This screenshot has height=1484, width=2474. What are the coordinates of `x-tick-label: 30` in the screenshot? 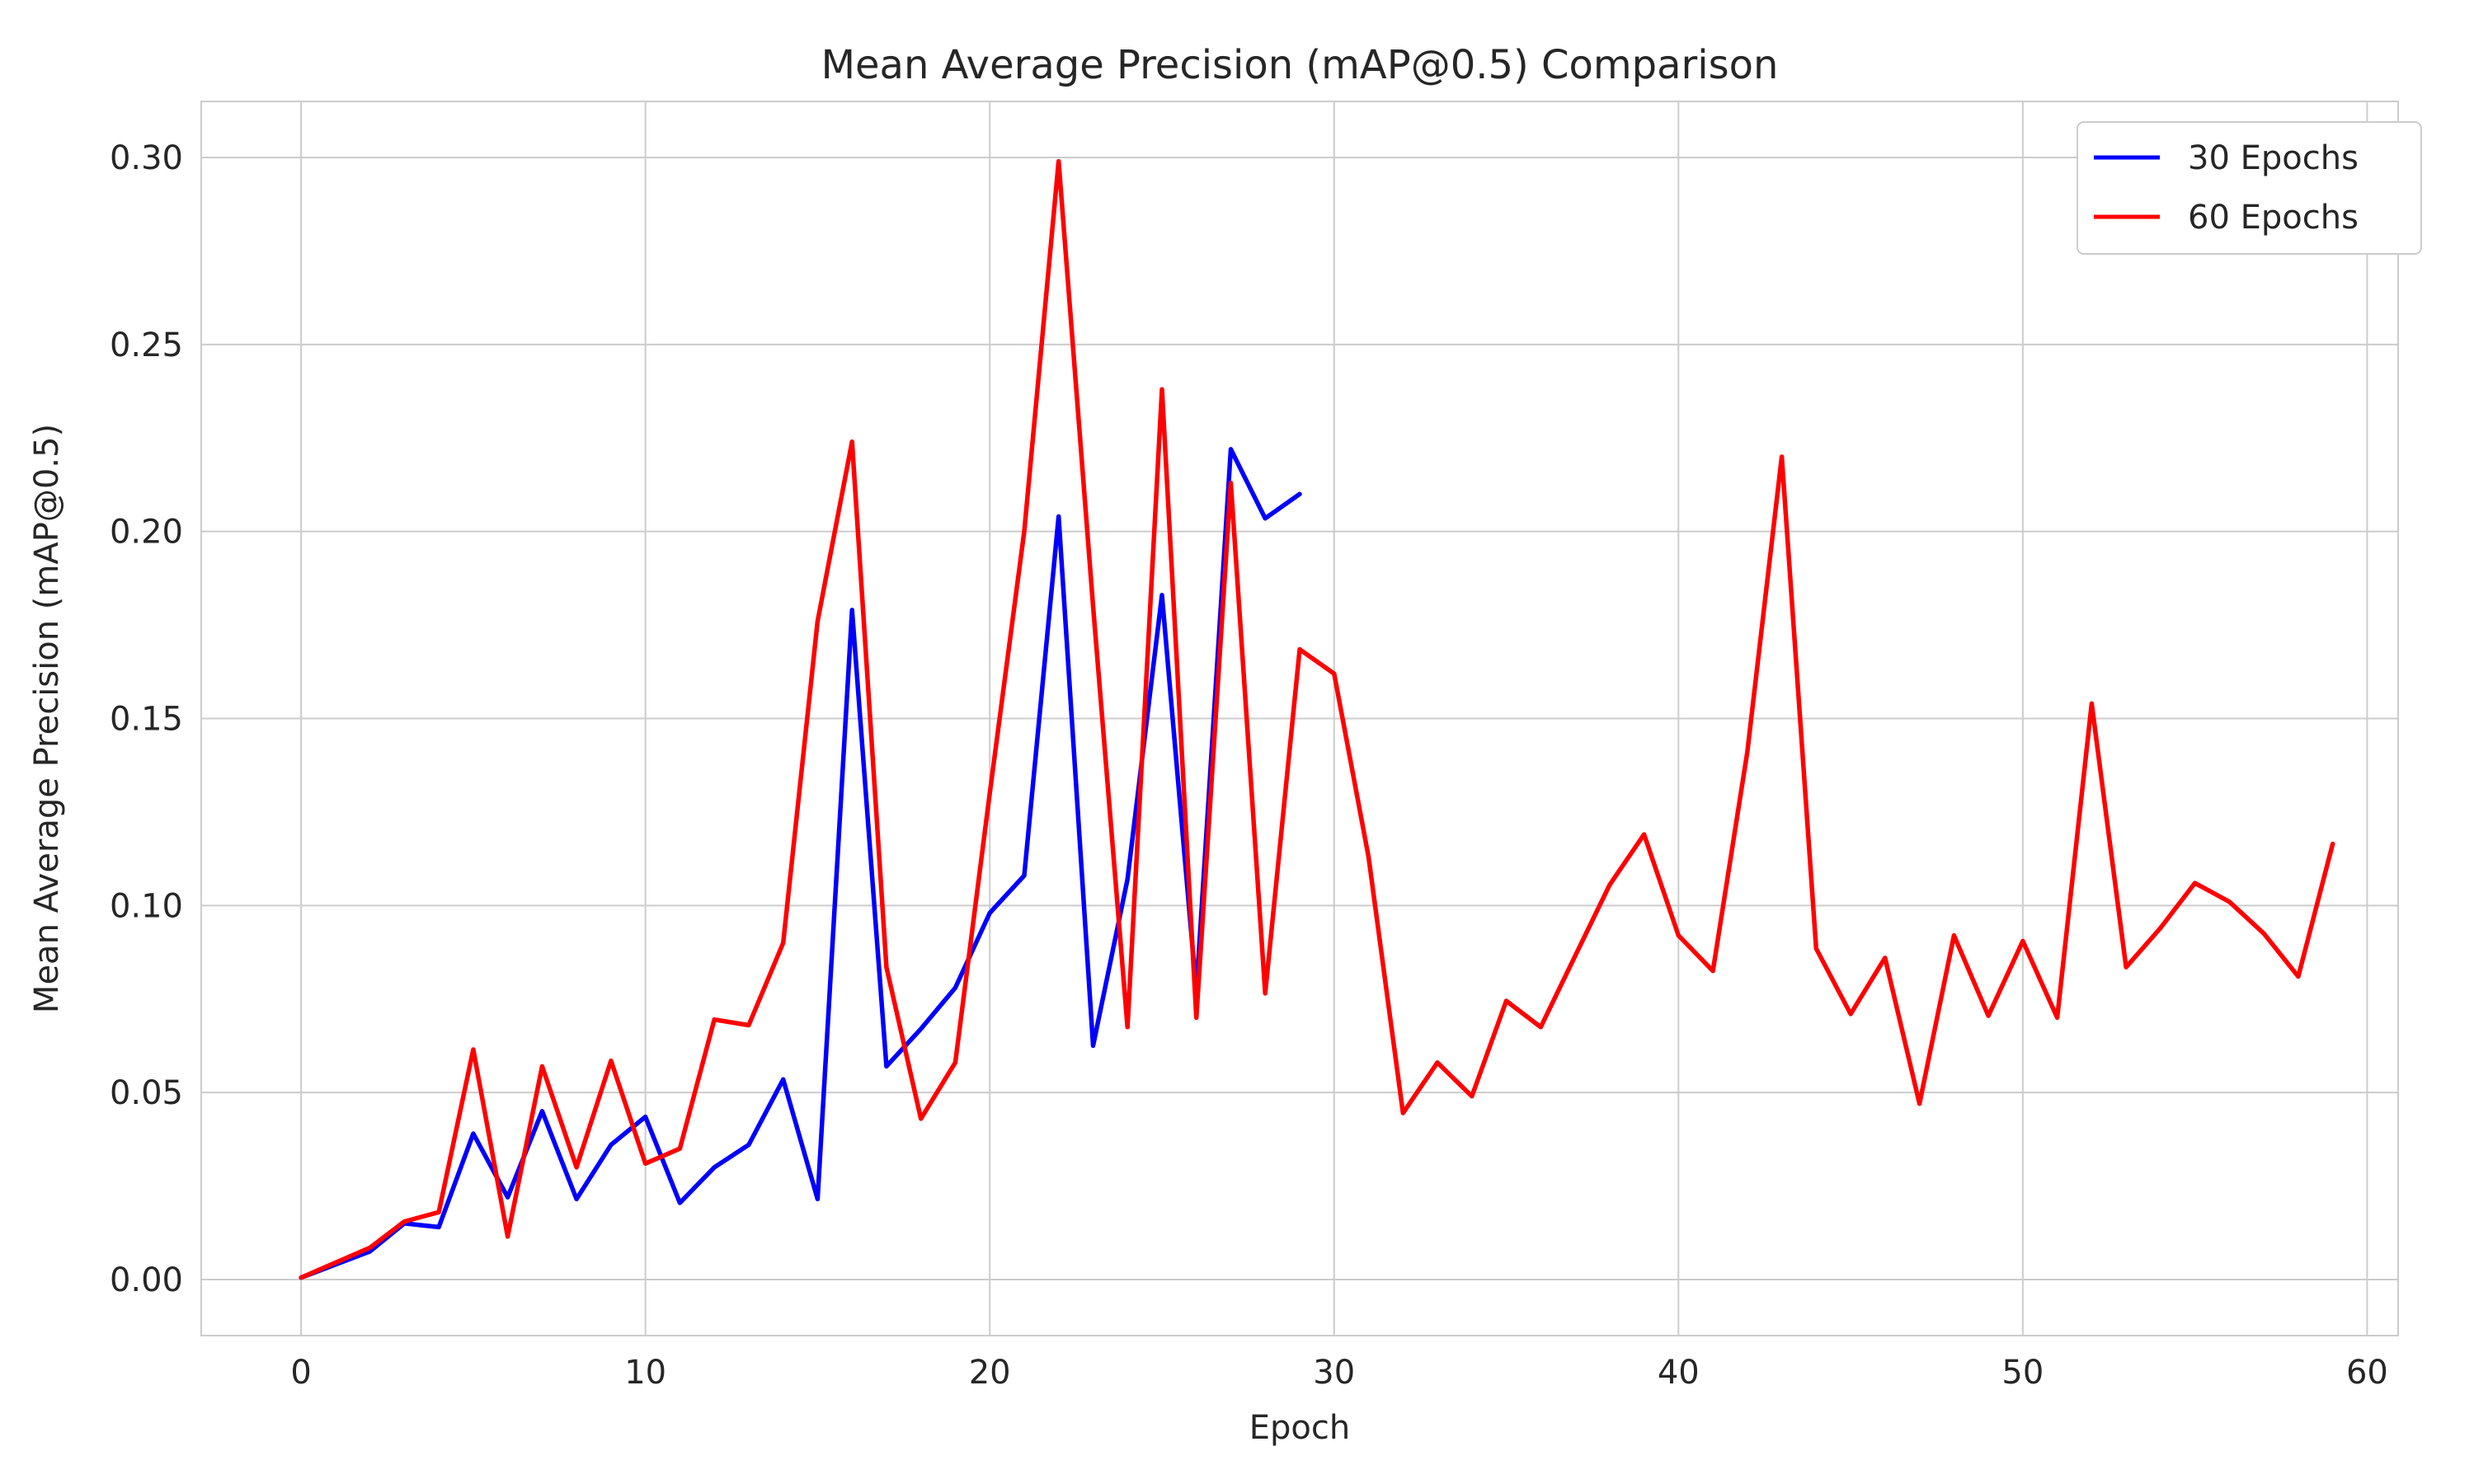 It's located at (1334, 1373).